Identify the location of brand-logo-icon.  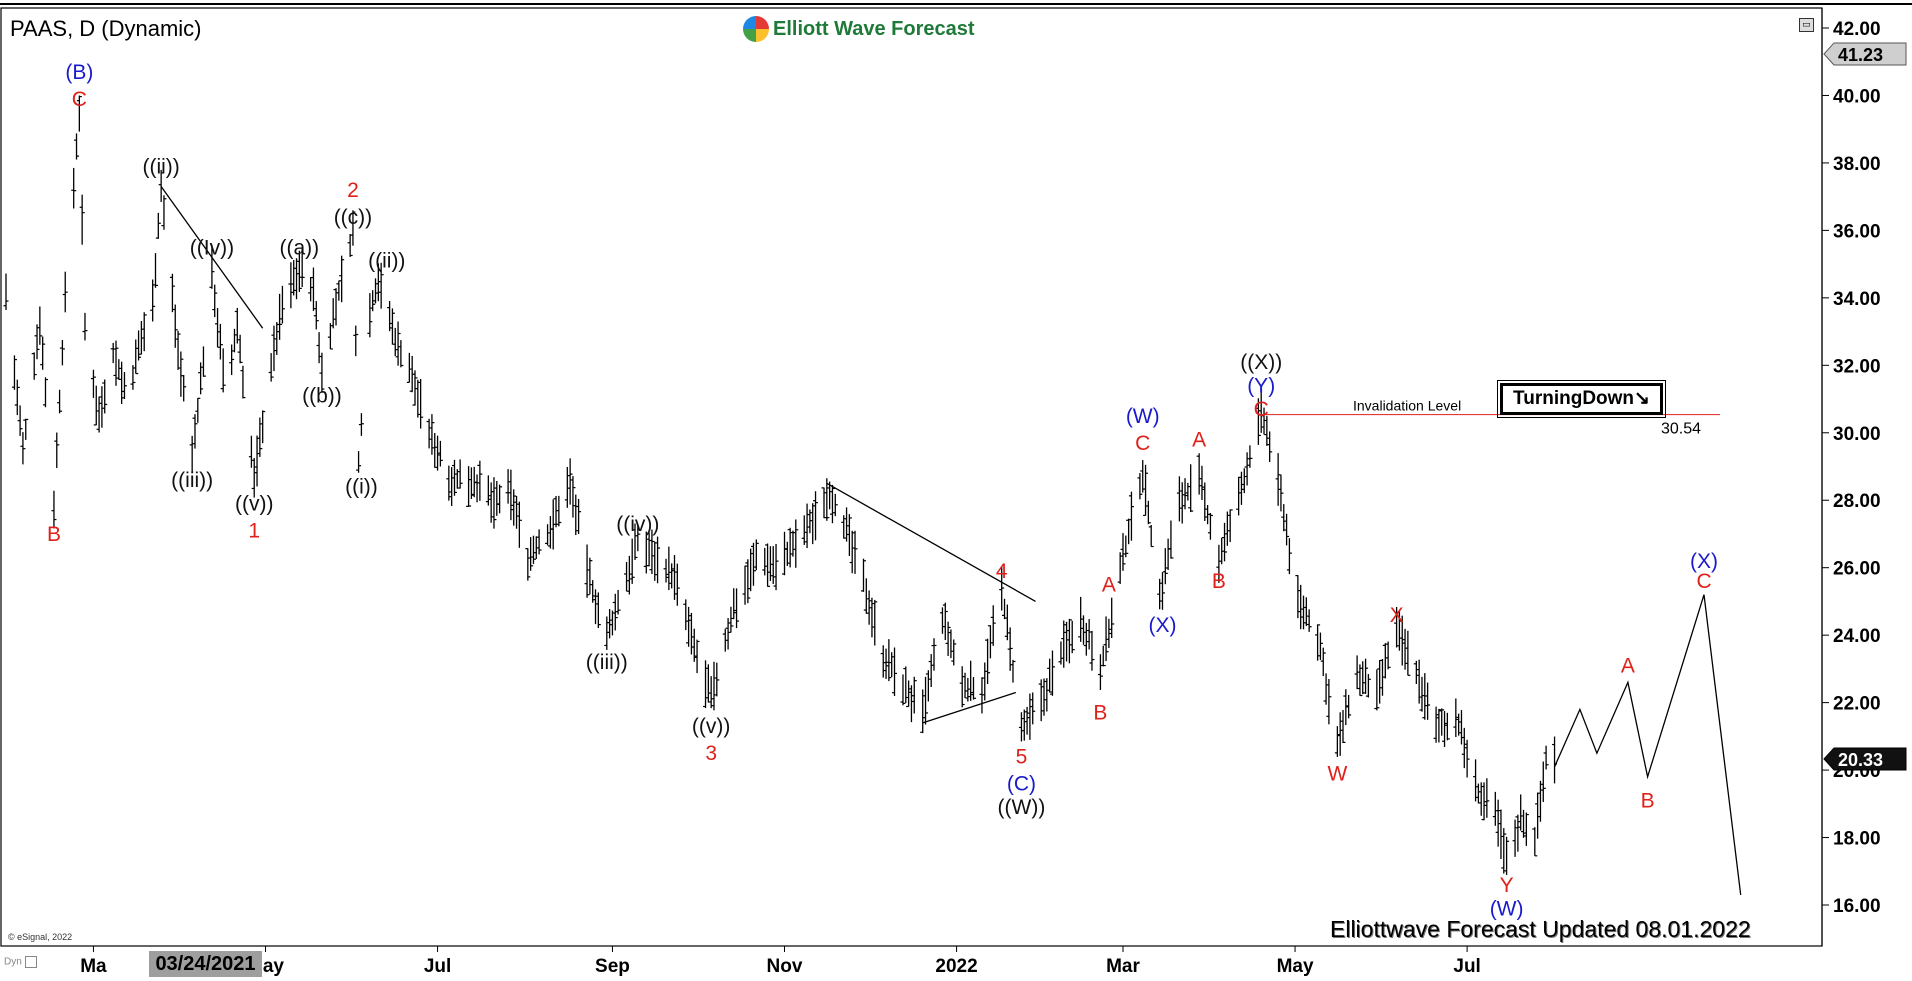
(756, 29).